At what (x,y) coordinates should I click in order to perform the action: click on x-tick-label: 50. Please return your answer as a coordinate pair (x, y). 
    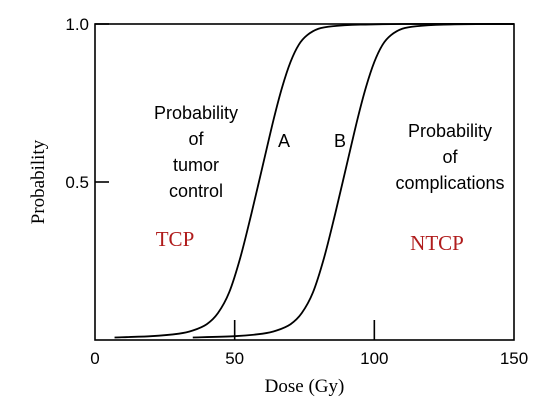
    Looking at the image, I should click on (234, 358).